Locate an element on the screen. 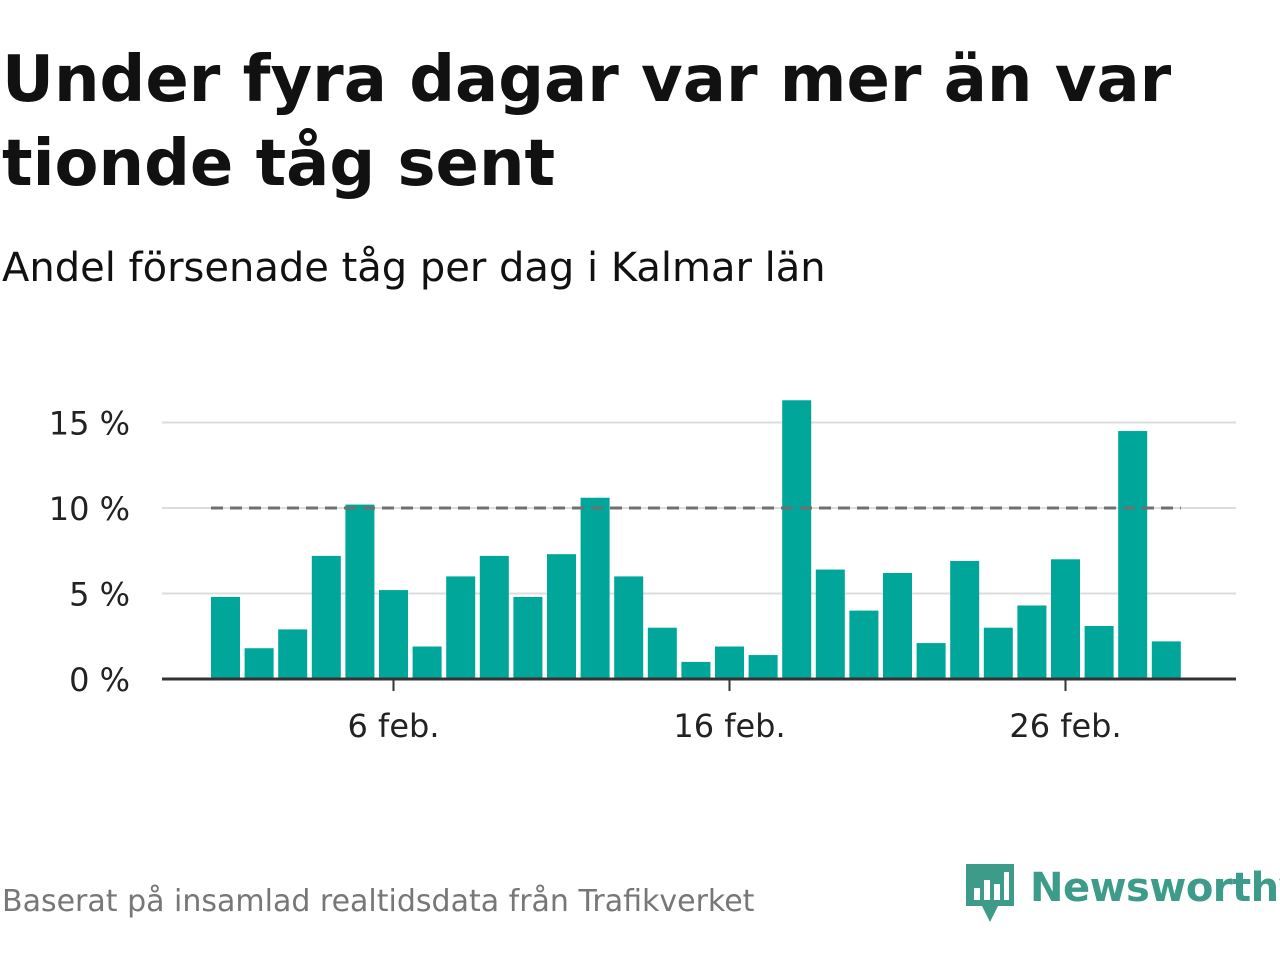  y-tick-label: 5 % is located at coordinates (99, 595).